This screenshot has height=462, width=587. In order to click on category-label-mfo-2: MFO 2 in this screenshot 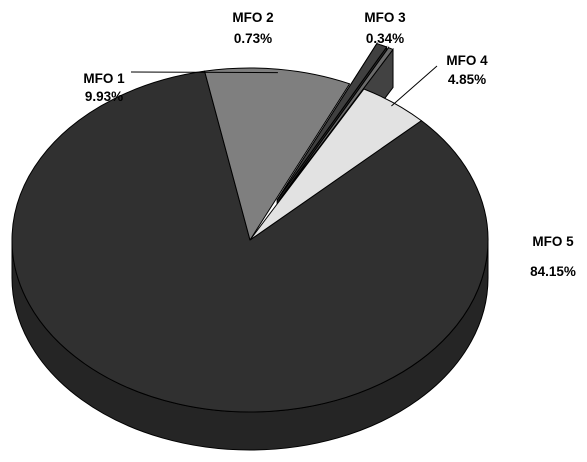, I will do `click(252, 17)`.